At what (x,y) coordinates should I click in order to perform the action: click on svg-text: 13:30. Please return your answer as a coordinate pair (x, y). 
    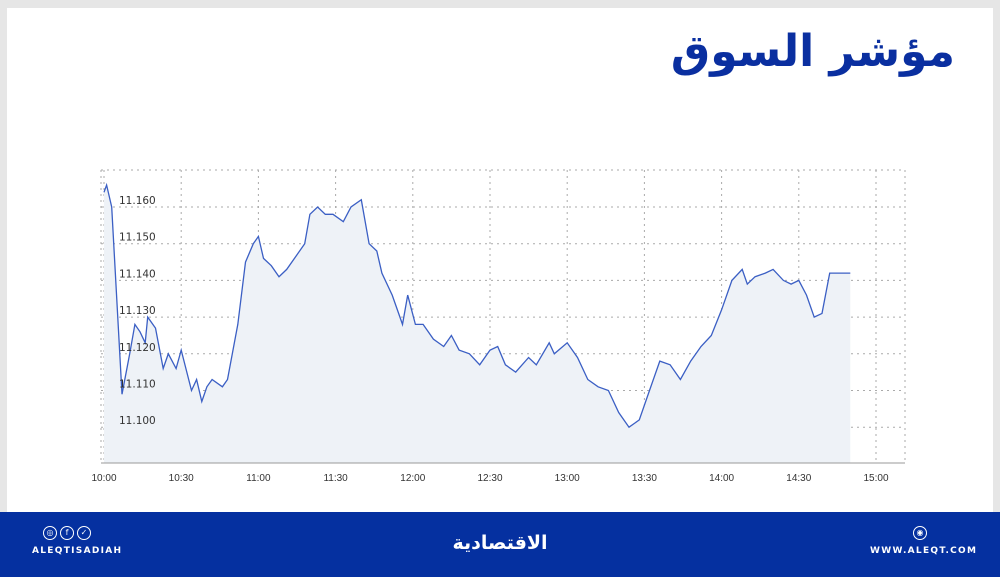
    Looking at the image, I should click on (644, 478).